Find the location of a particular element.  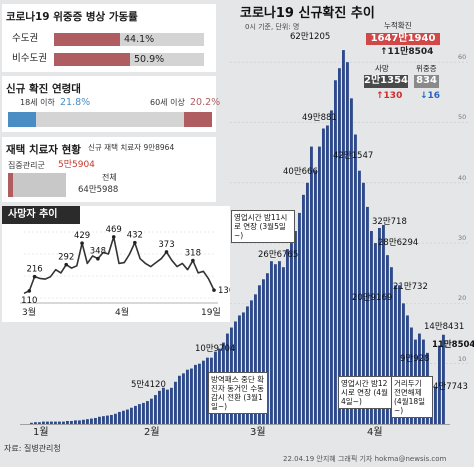

x-tick-apr: 4월 is located at coordinates (375, 432).